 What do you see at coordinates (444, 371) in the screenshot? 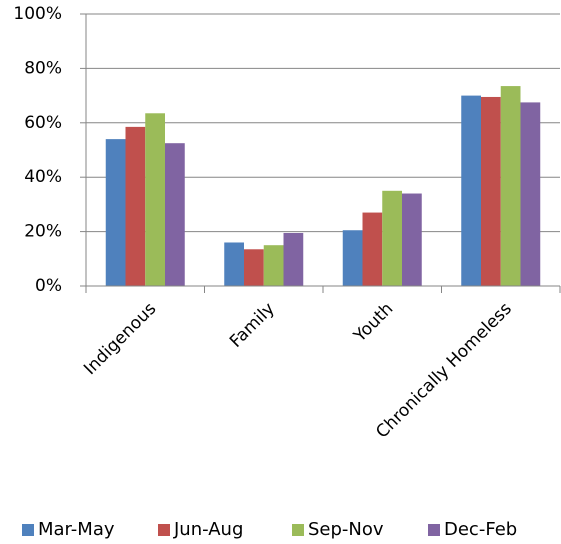
I see `x-tick-label: Chronically Homeless` at bounding box center [444, 371].